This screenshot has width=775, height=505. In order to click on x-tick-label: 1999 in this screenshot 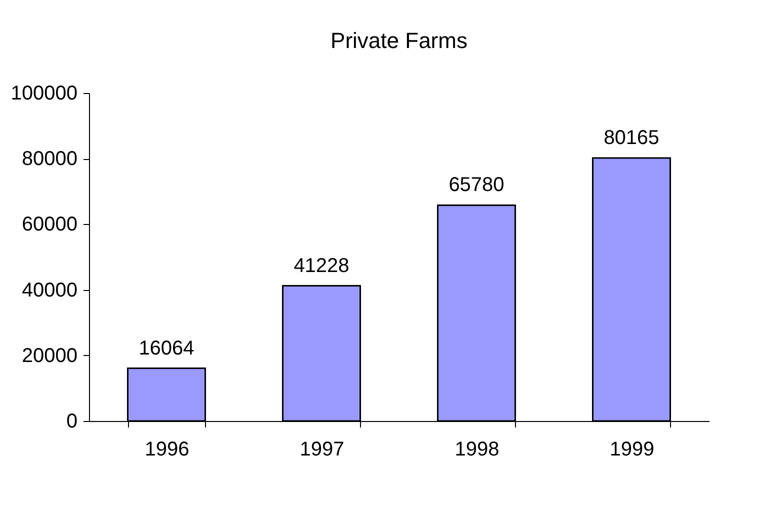, I will do `click(632, 449)`.